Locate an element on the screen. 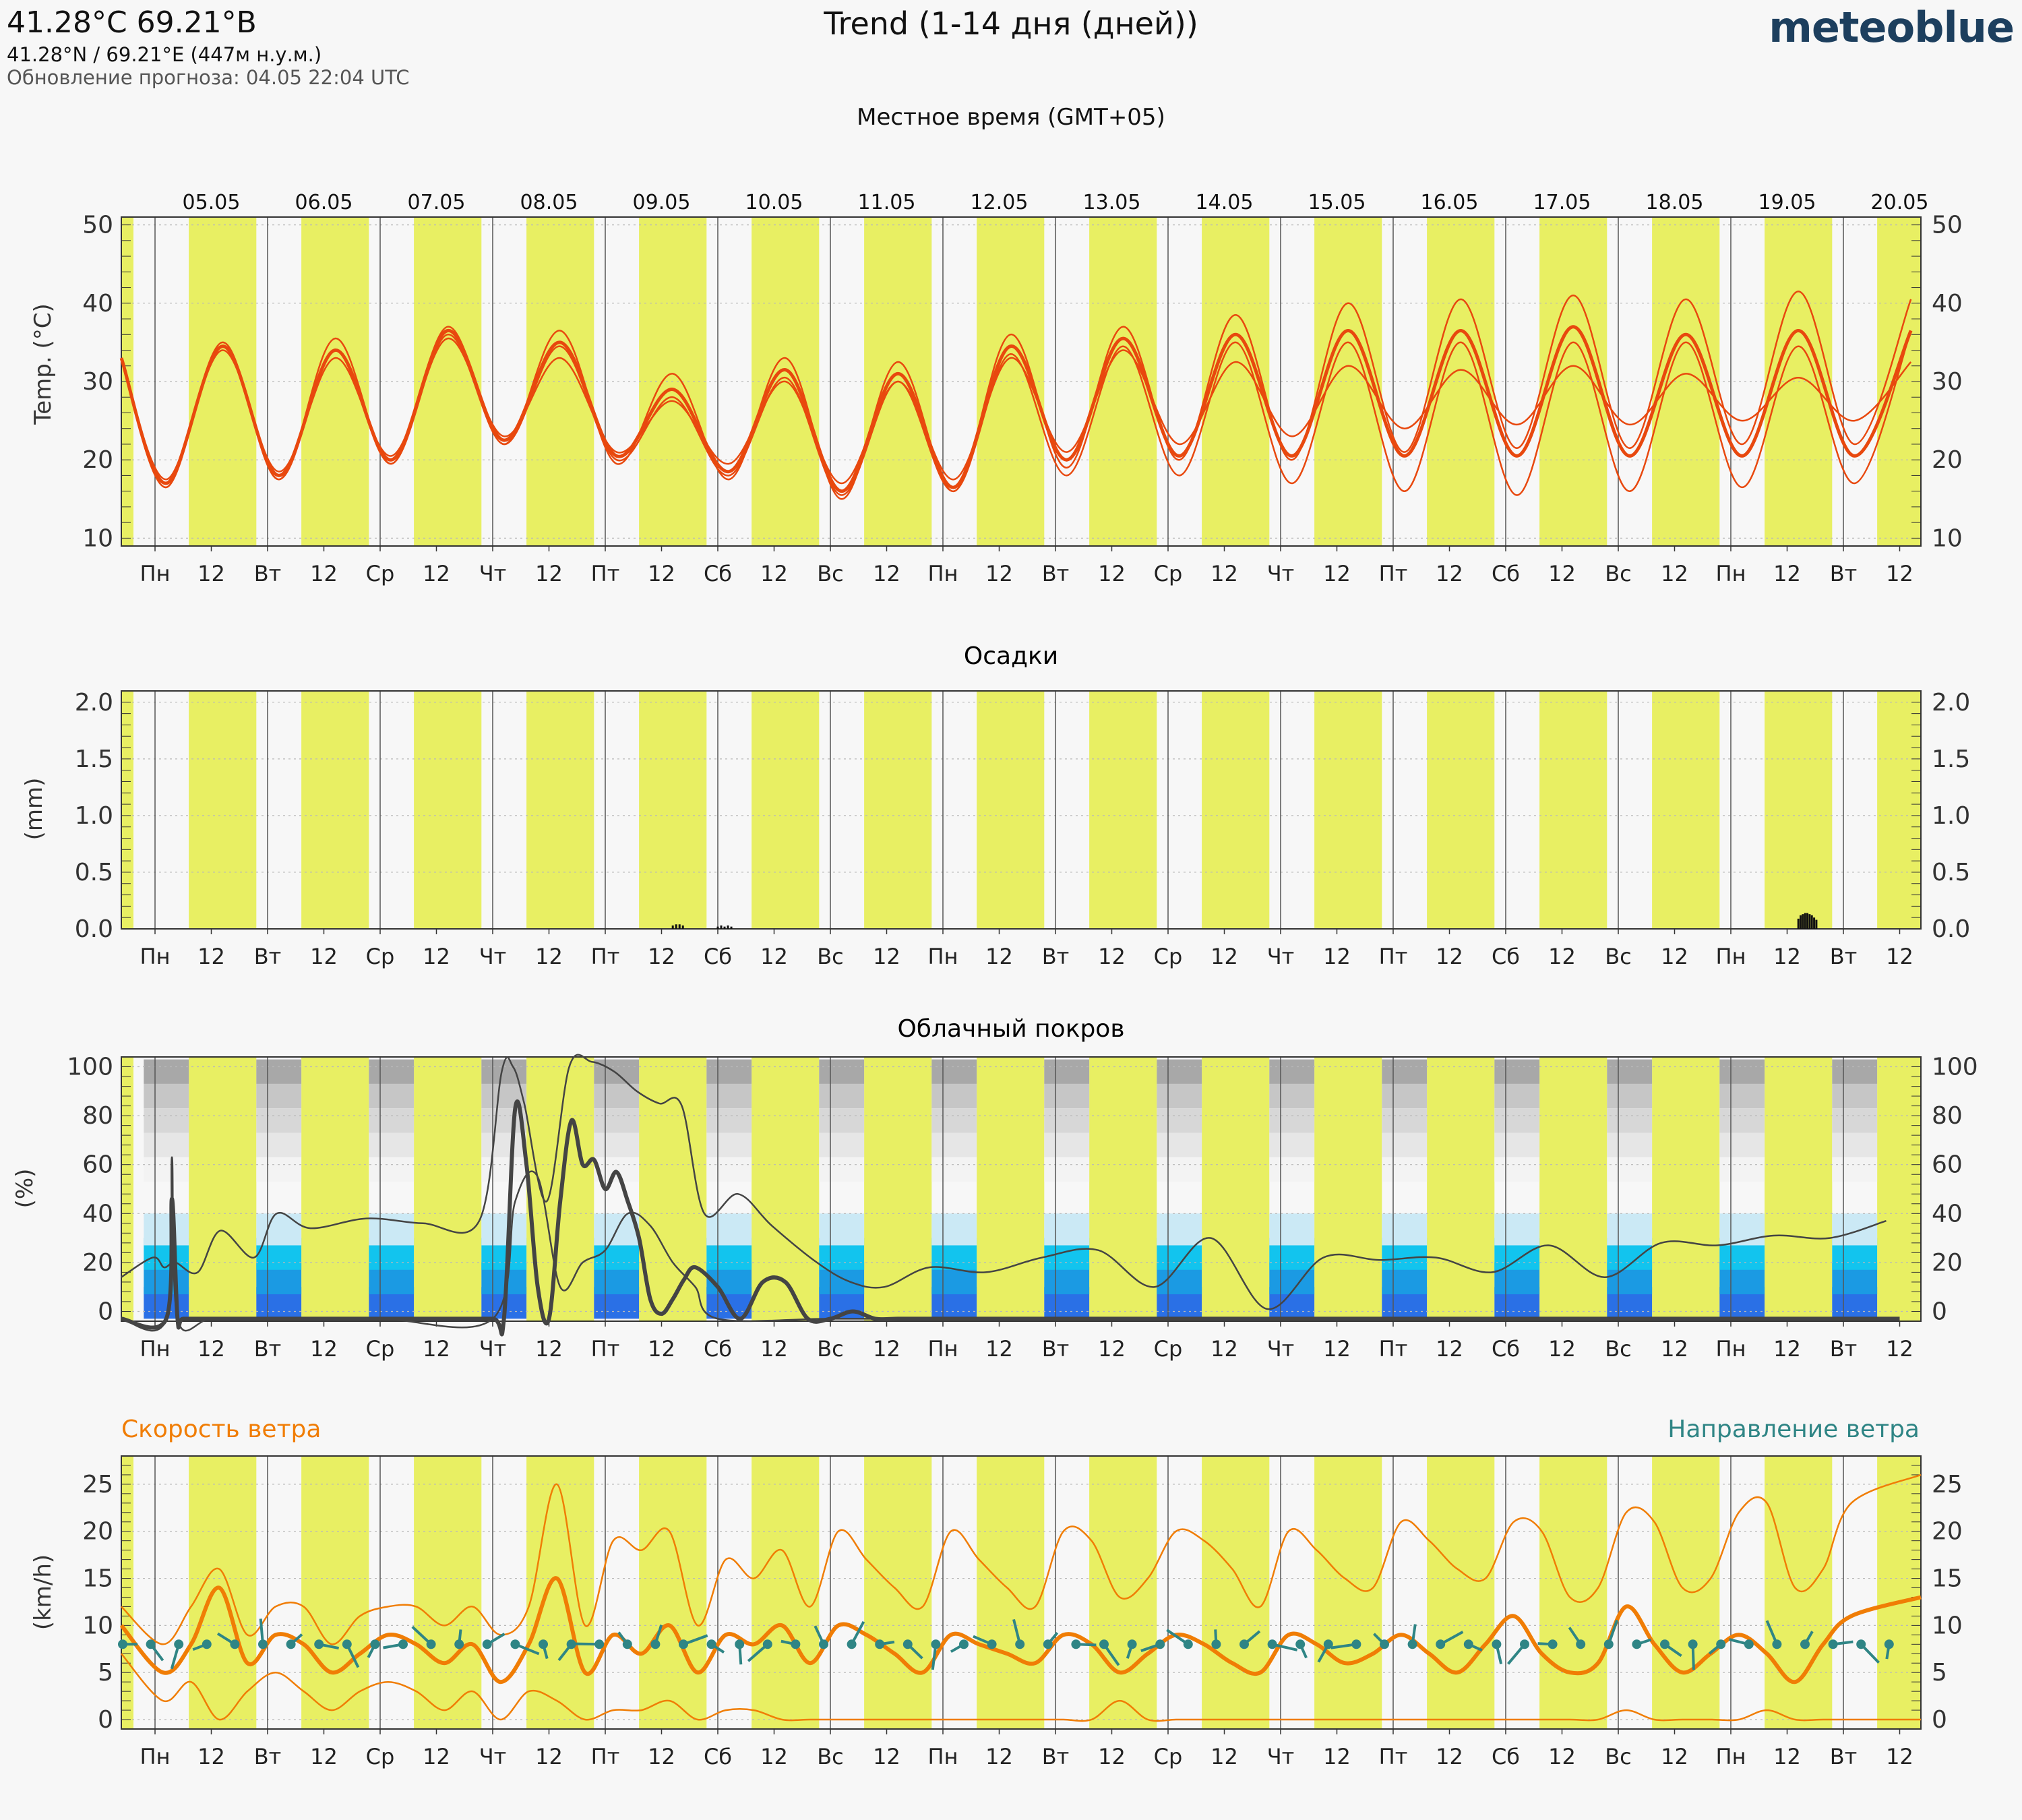 The width and height of the screenshot is (2022, 1820). low-cloud-band is located at coordinates (166, 1229).